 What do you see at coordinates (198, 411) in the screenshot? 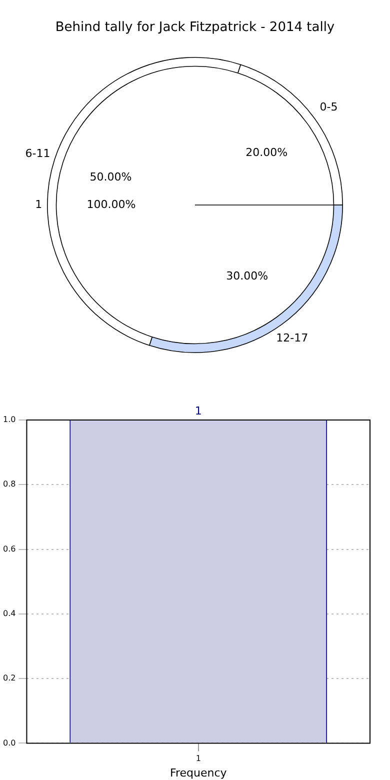
I see `data-label: 1` at bounding box center [198, 411].